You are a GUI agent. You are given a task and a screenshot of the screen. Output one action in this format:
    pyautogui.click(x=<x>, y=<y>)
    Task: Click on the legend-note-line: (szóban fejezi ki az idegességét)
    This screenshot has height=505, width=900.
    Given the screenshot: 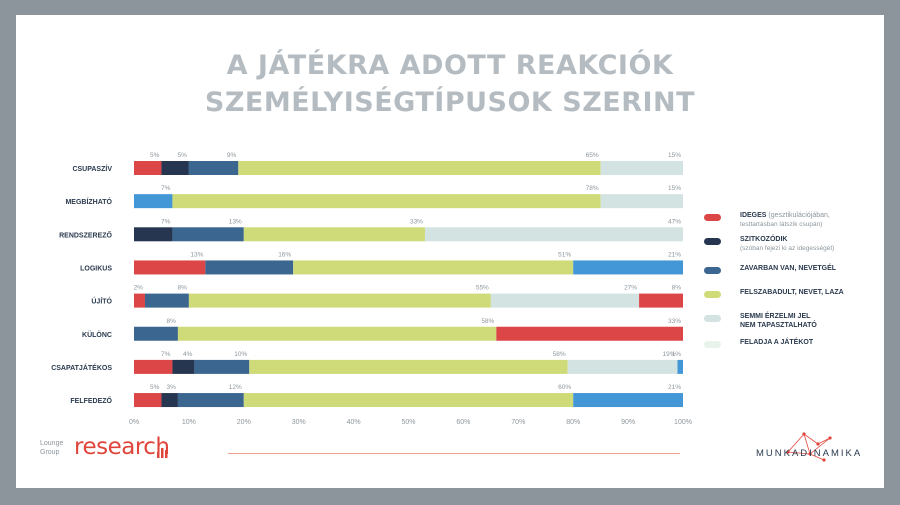 What is the action you would take?
    pyautogui.click(x=787, y=248)
    